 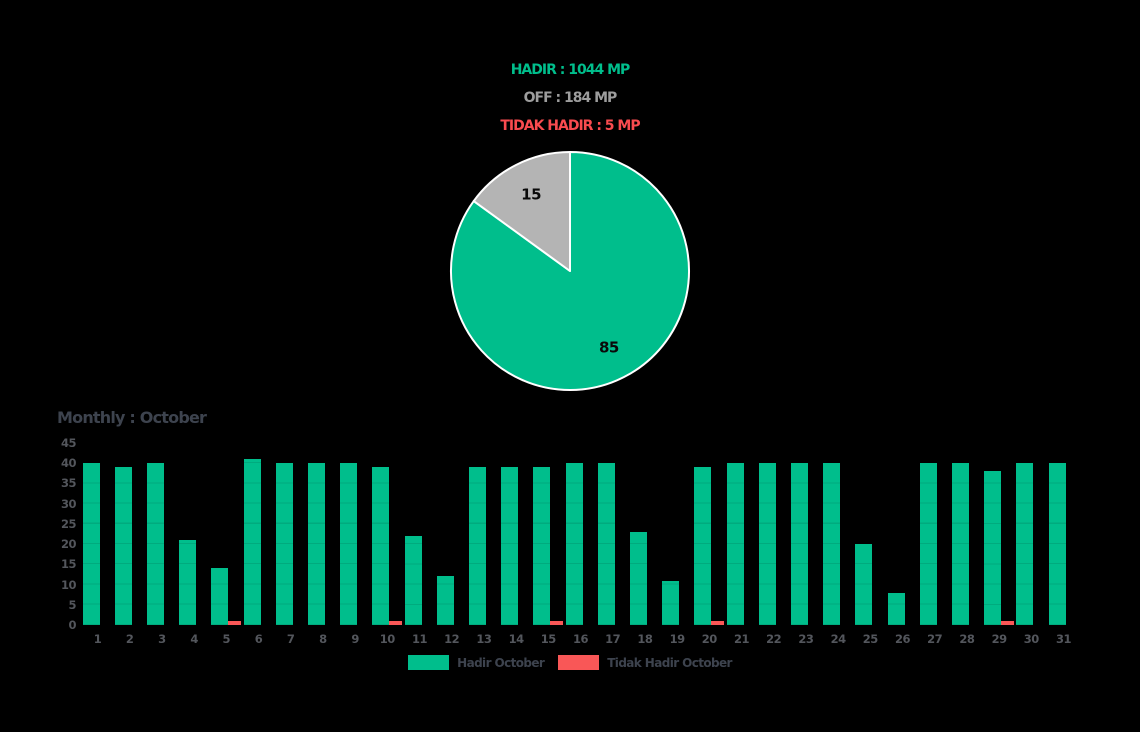 I want to click on bar-group-day-13: 13, so click(x=483, y=544).